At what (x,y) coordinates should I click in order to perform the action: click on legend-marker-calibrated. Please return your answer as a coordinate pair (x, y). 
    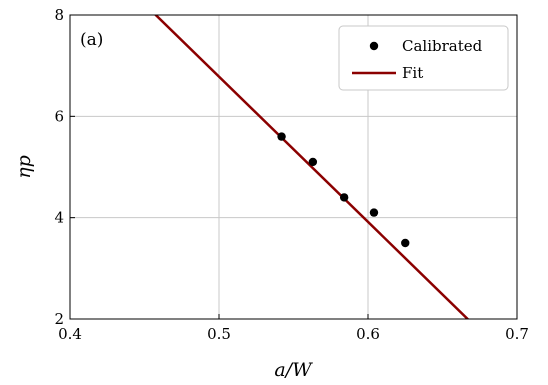
    Looking at the image, I should click on (374, 46).